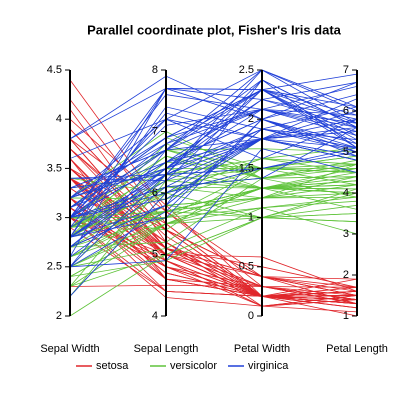  Describe the element at coordinates (246, 267) in the screenshot. I see `tick-label: 0.5` at that location.